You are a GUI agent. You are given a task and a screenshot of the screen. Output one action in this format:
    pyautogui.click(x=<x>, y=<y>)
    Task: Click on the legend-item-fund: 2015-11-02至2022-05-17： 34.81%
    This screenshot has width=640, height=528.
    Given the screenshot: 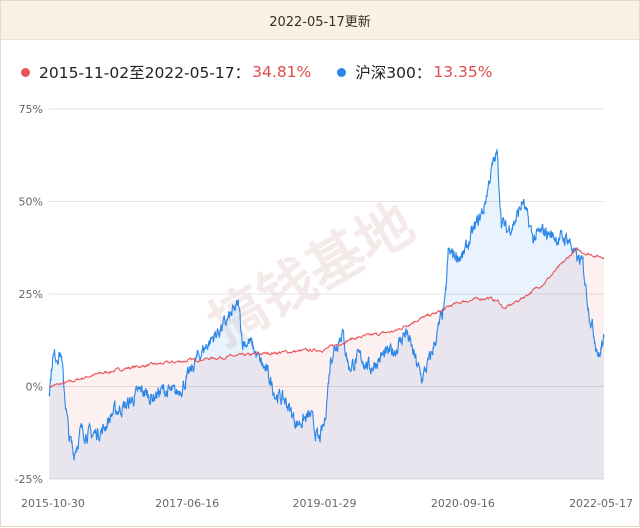 What is the action you would take?
    pyautogui.click(x=166, y=72)
    